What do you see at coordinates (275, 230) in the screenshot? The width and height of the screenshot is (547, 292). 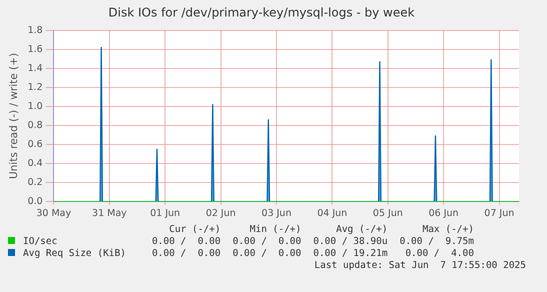 I see `text: Min (-/+)` at bounding box center [275, 230].